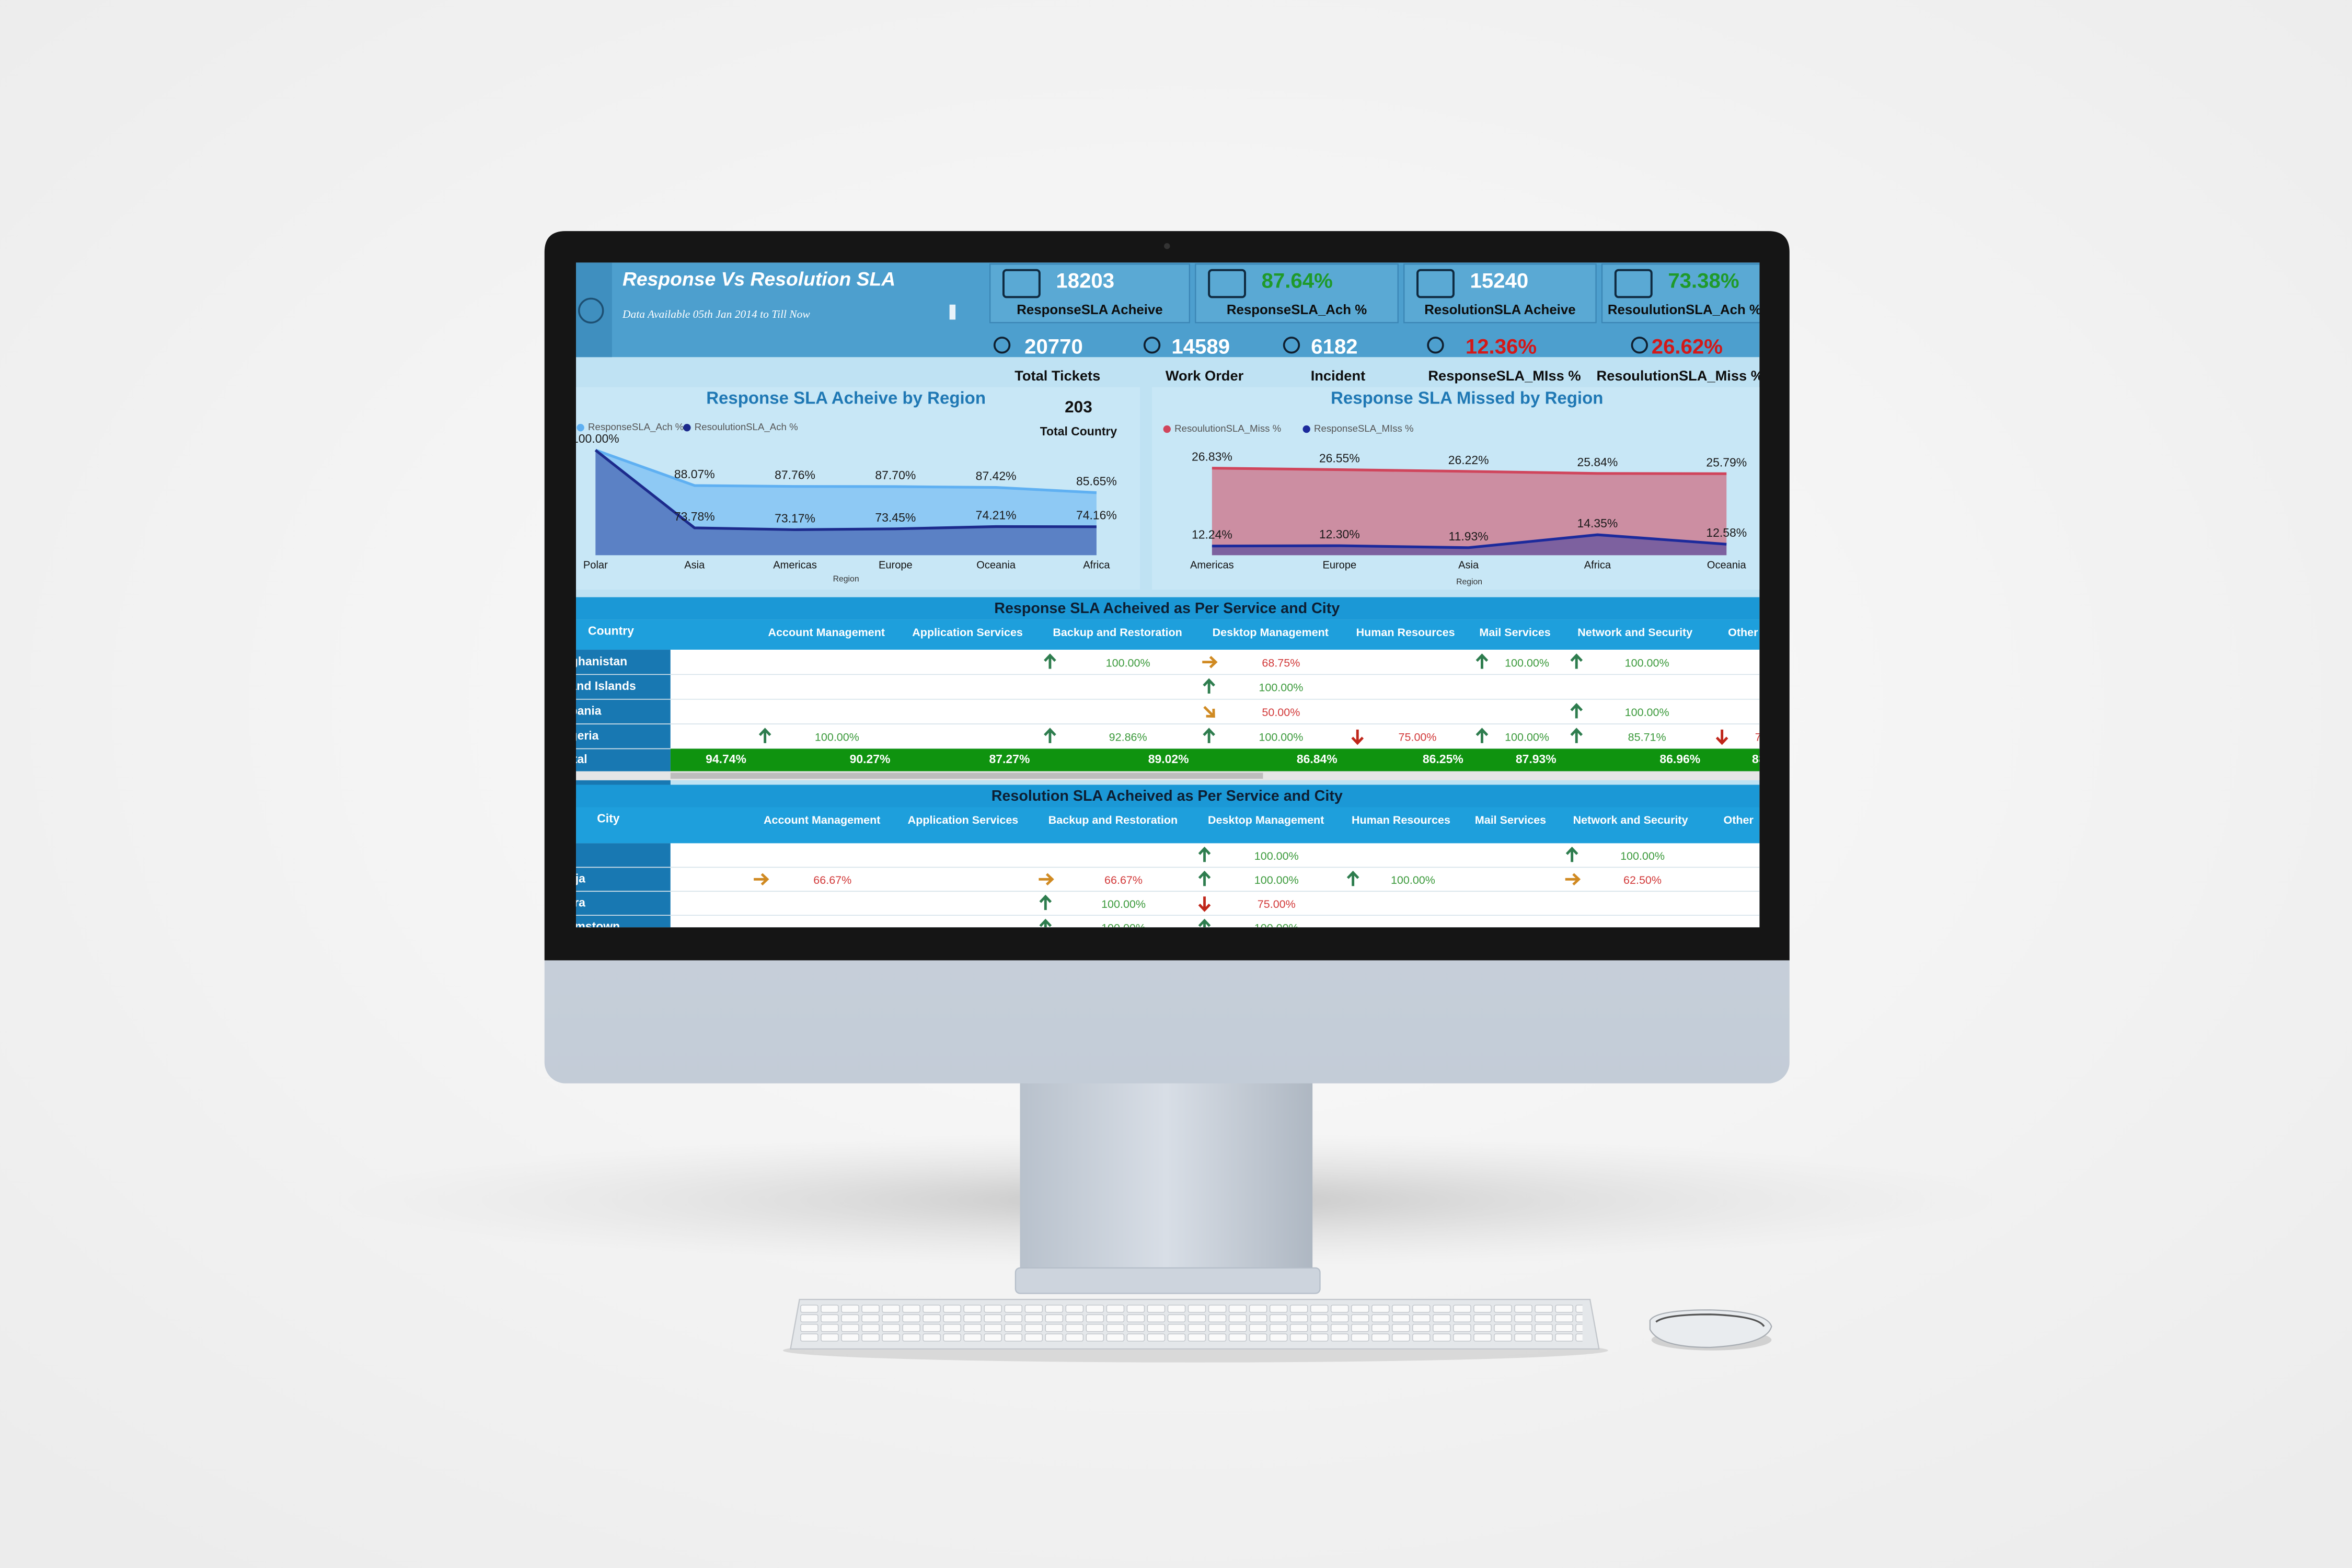 This screenshot has height=1568, width=2352. I want to click on row-label: Aland Islands, so click(597, 686).